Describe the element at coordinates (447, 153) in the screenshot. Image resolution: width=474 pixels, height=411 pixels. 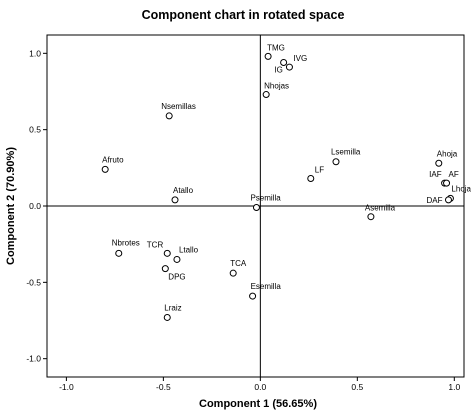
I see `data-point-label: Ahoja` at that location.